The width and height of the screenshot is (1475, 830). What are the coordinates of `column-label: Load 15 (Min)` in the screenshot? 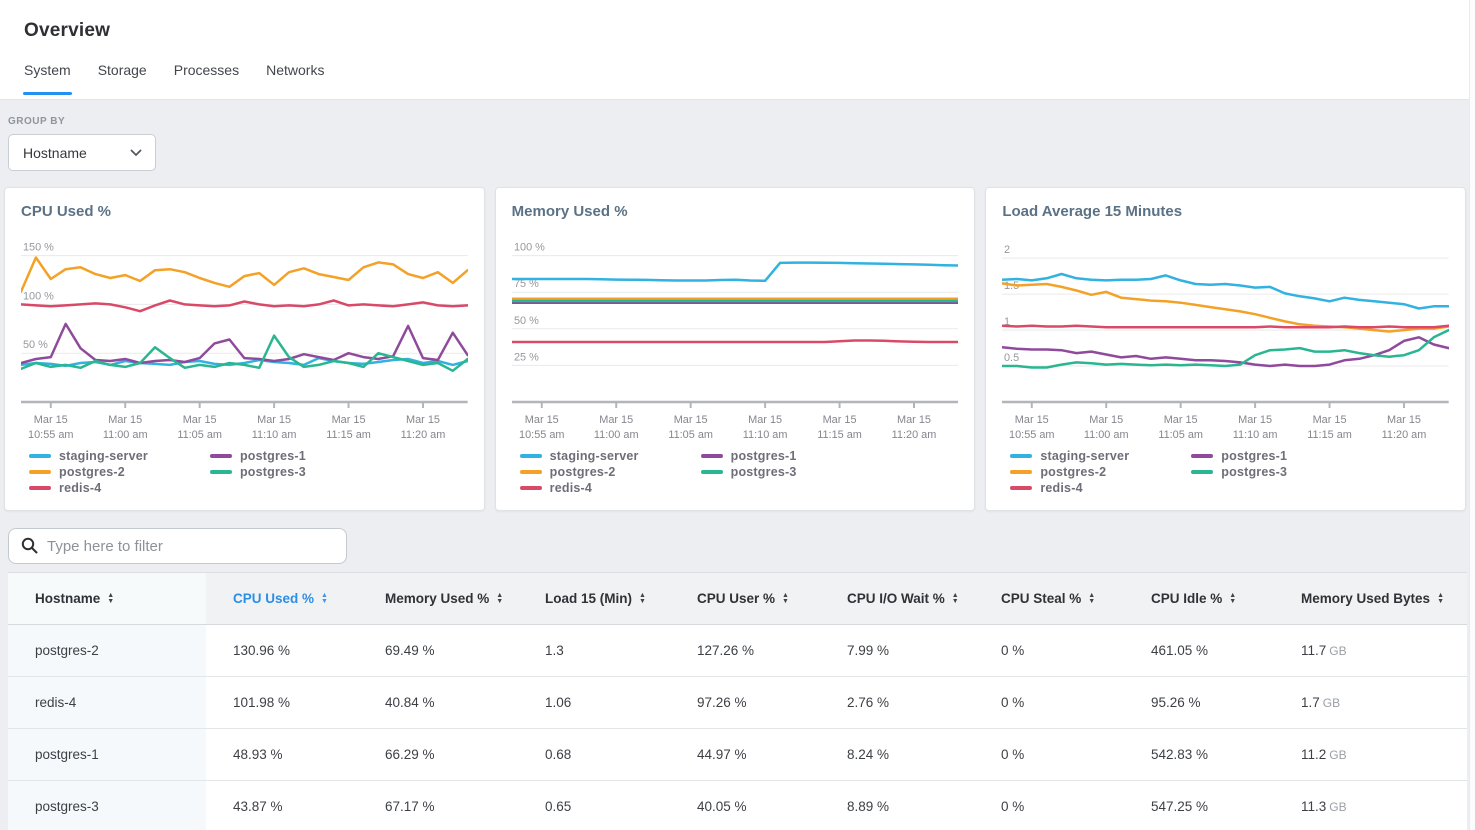 It's located at (588, 598).